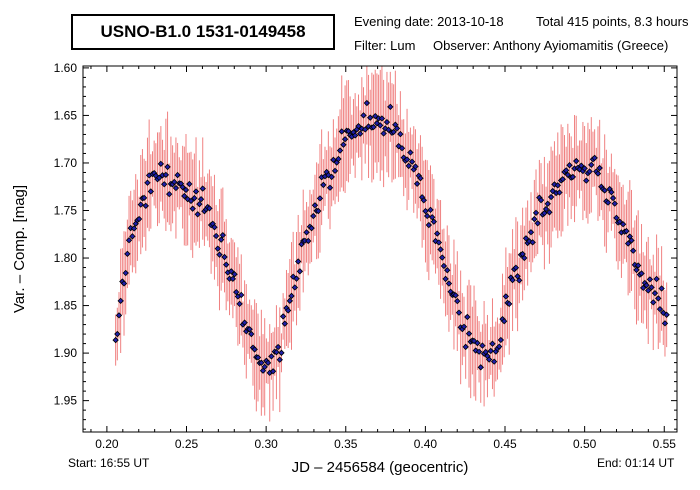 The width and height of the screenshot is (700, 490). I want to click on filter-label: Filter: Lum, so click(385, 45).